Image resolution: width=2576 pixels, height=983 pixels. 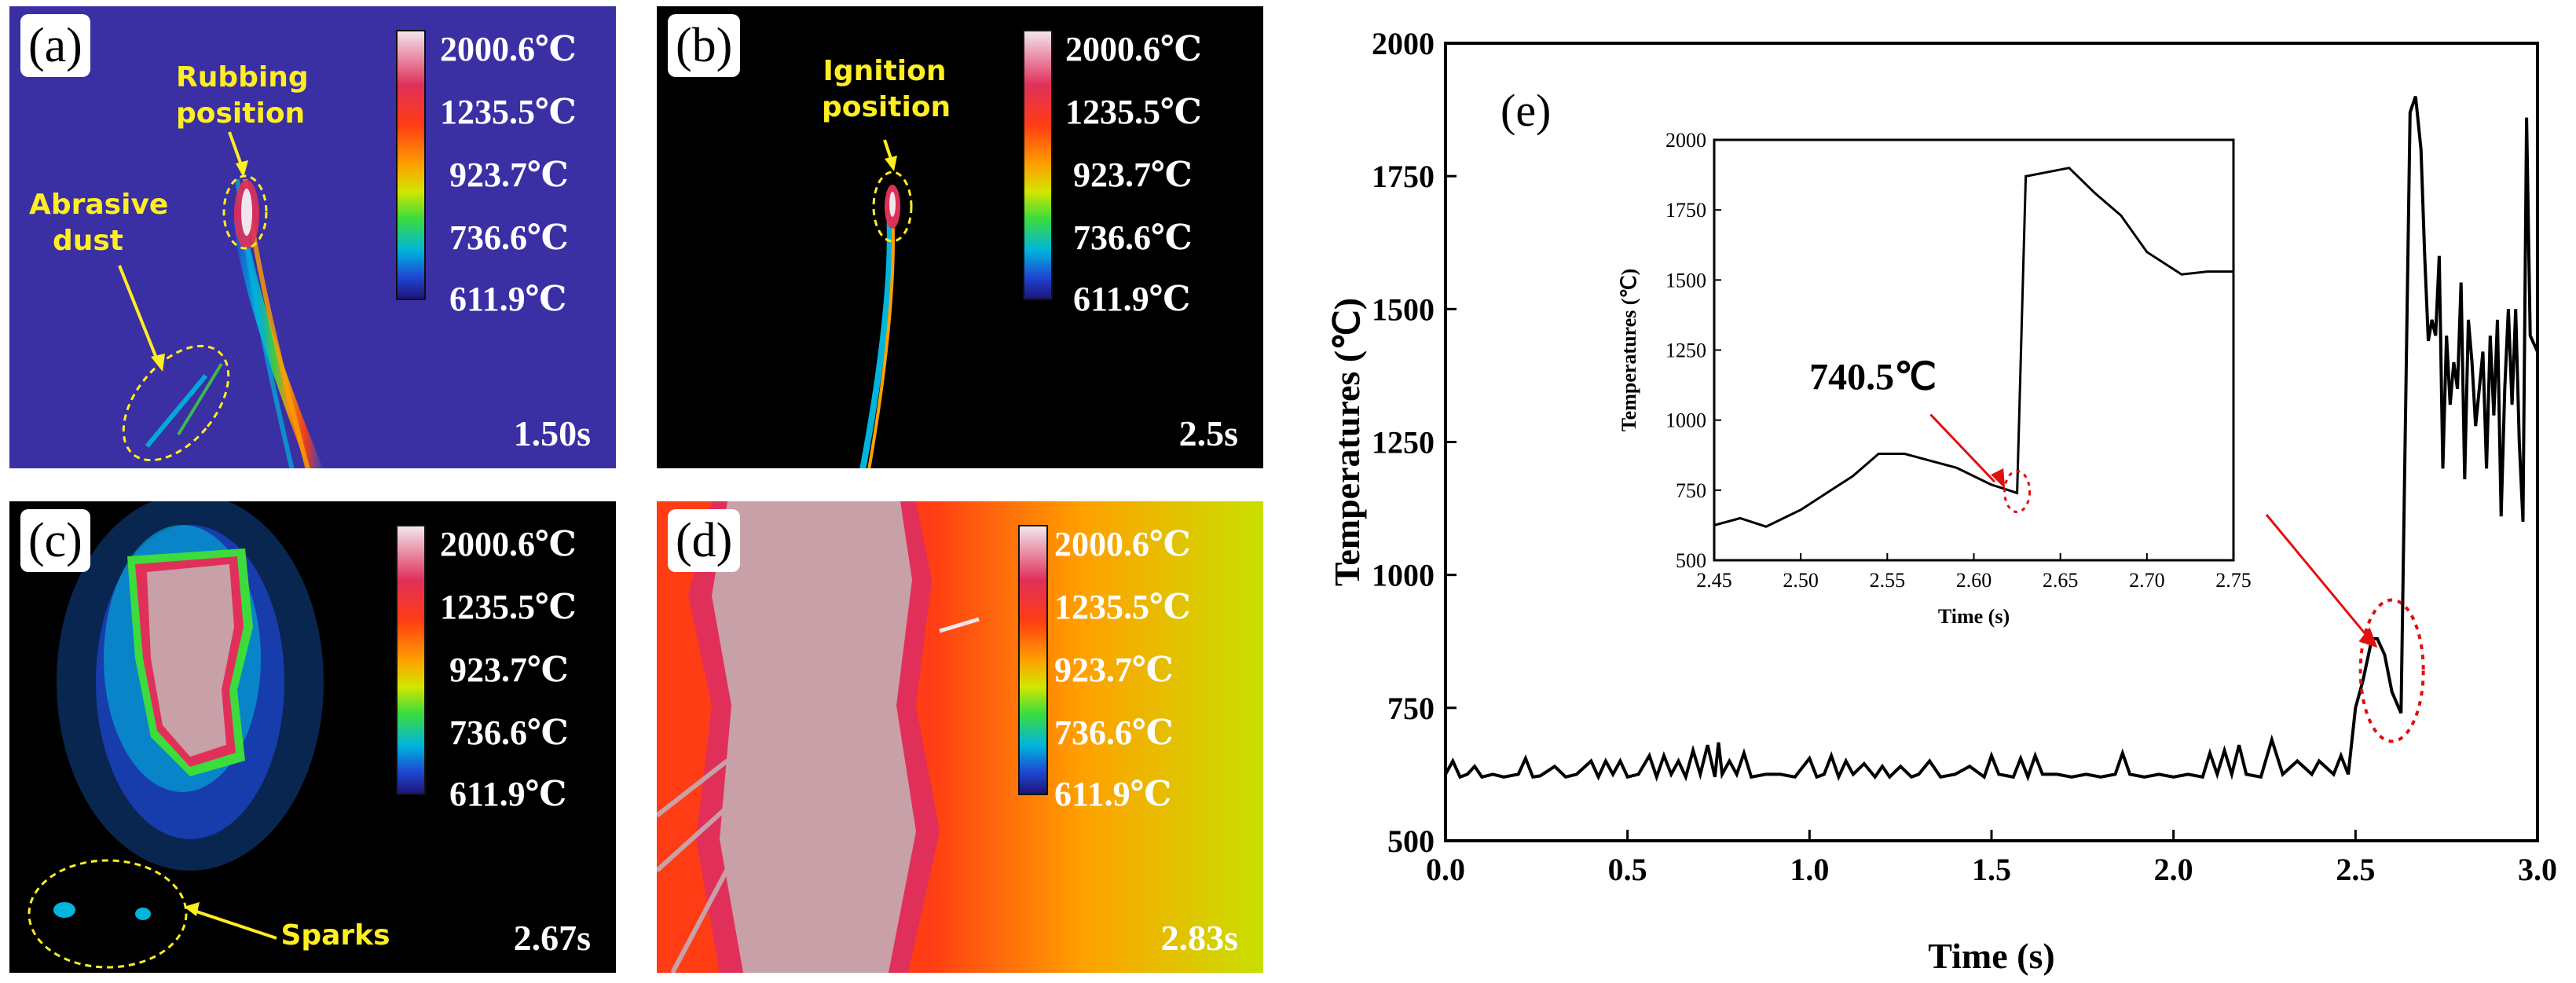 I want to click on inset-y-tick-label: 1500, so click(x=1686, y=280).